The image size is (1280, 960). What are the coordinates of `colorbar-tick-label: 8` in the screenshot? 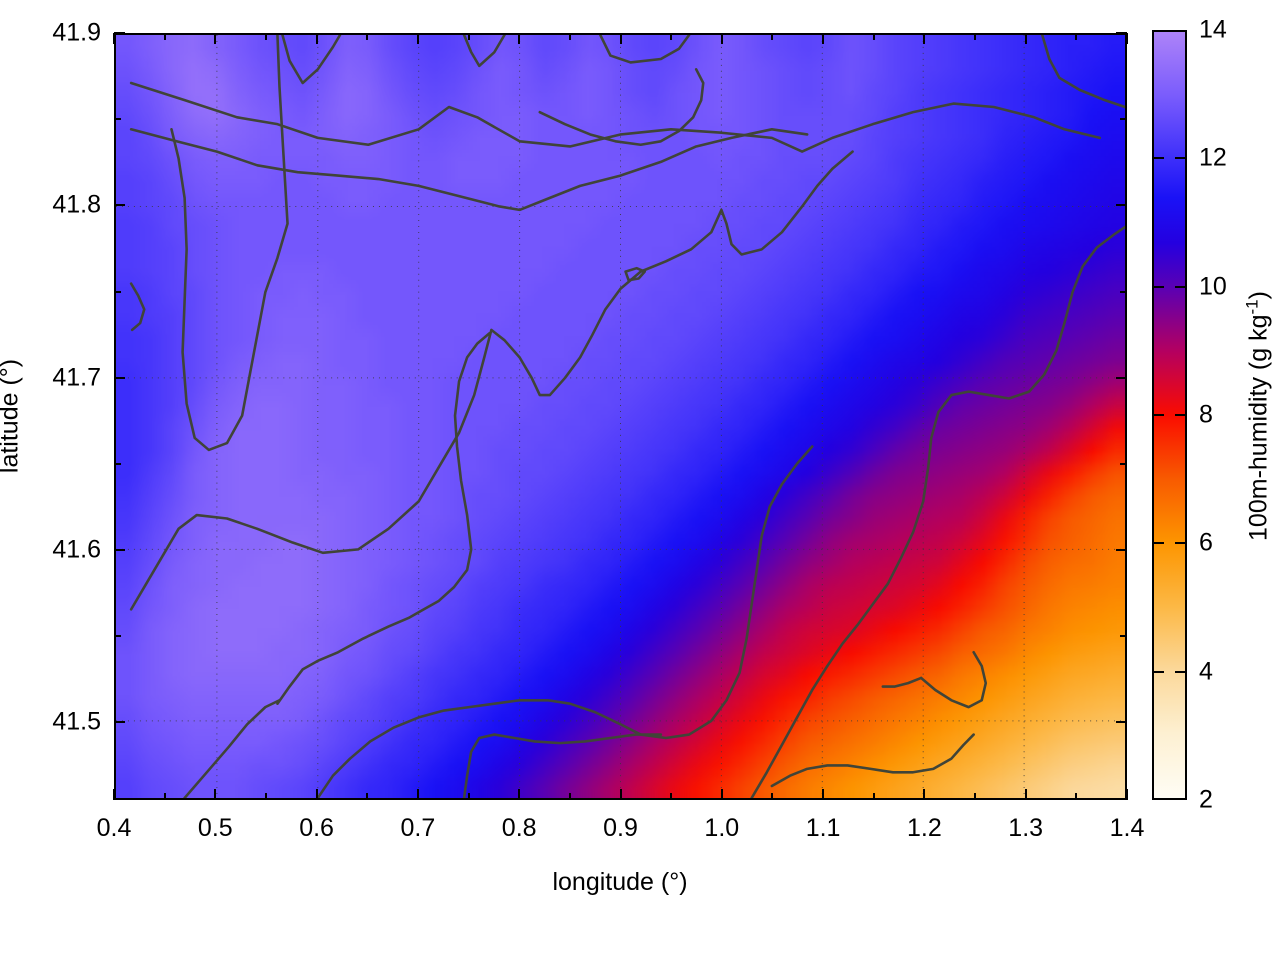 It's located at (1206, 414).